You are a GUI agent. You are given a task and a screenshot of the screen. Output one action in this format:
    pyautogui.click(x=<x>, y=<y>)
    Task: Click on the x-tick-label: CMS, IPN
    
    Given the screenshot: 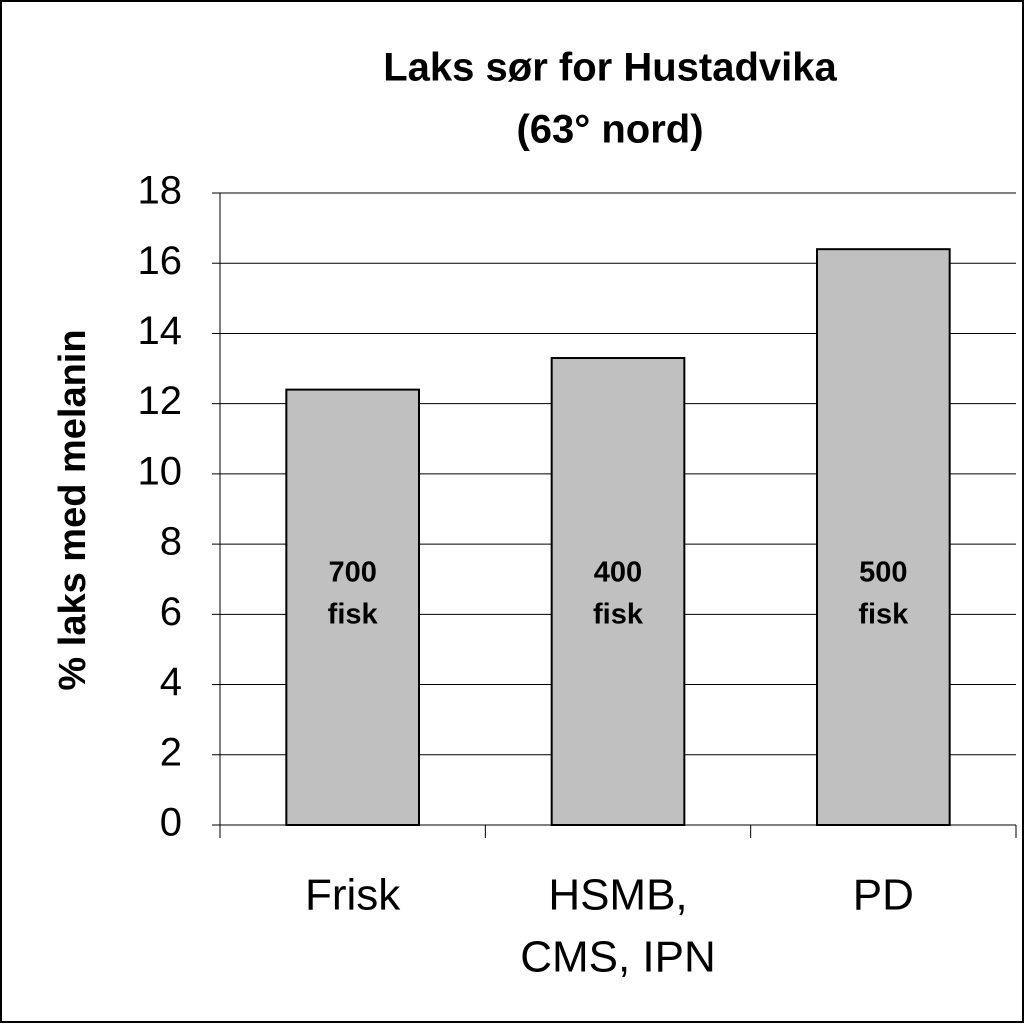 What is the action you would take?
    pyautogui.click(x=618, y=957)
    